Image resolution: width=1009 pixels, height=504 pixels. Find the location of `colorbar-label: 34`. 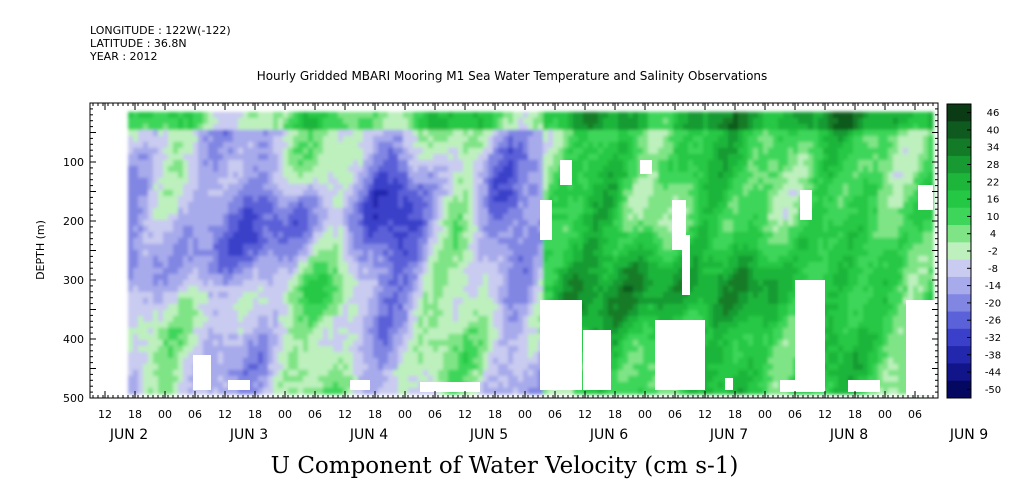

colorbar-label: 34 is located at coordinates (993, 148).